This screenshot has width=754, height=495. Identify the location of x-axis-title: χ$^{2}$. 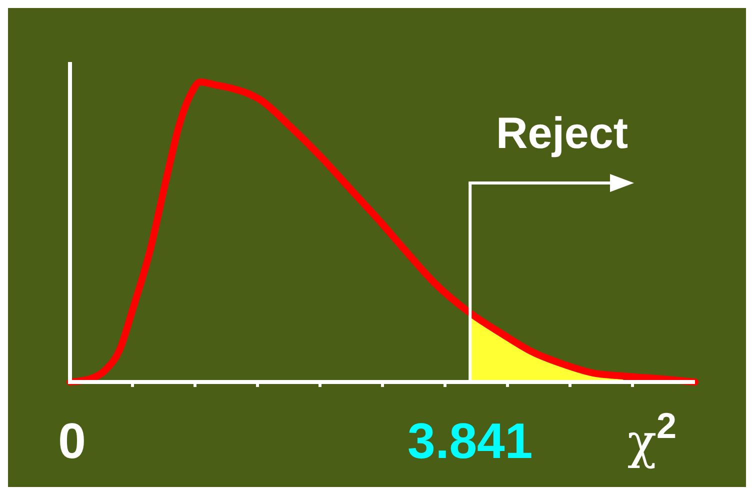
(652, 437).